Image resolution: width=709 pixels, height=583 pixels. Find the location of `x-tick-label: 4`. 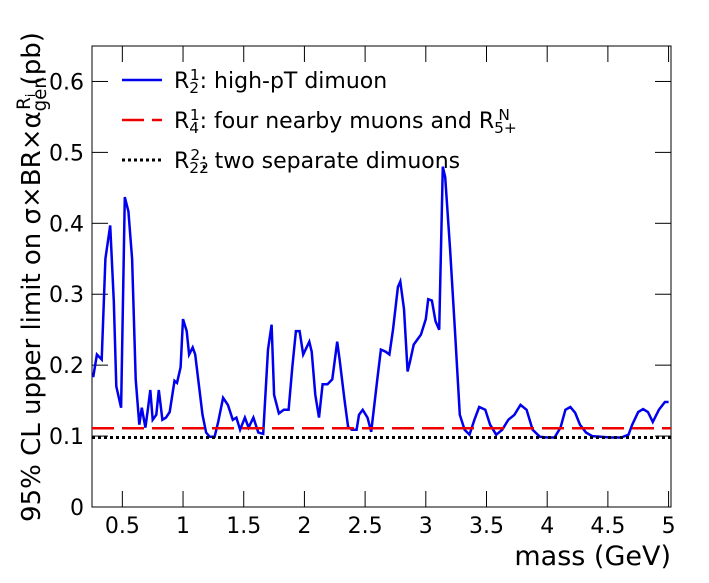

x-tick-label: 4 is located at coordinates (547, 526).